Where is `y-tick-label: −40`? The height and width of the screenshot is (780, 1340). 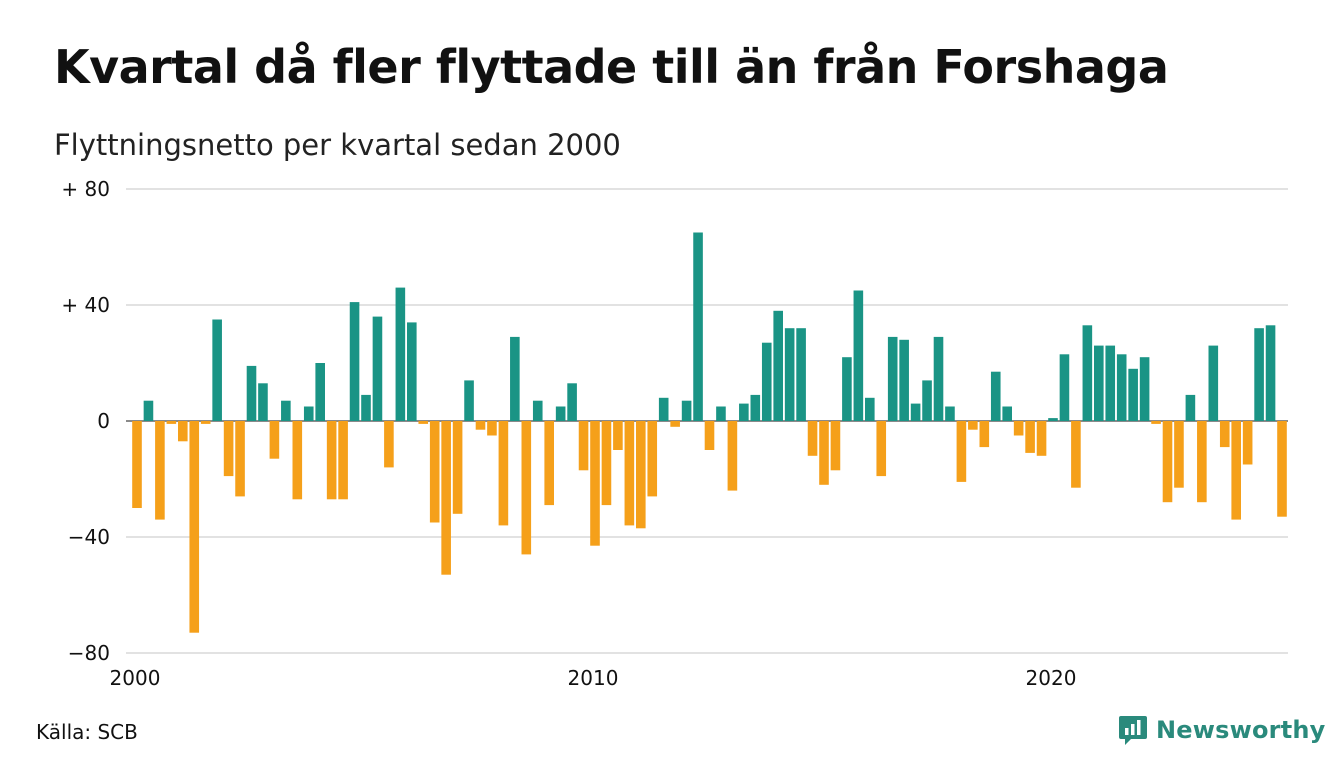
y-tick-label: −40 is located at coordinates (89, 537).